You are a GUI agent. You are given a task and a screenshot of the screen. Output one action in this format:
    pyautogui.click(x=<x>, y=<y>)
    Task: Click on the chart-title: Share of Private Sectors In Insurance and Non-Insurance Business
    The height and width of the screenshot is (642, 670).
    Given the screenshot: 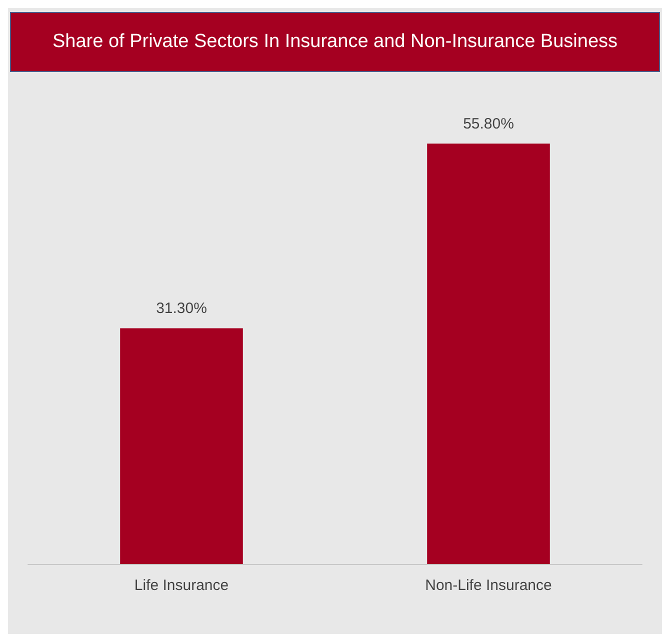 What is the action you would take?
    pyautogui.click(x=335, y=42)
    